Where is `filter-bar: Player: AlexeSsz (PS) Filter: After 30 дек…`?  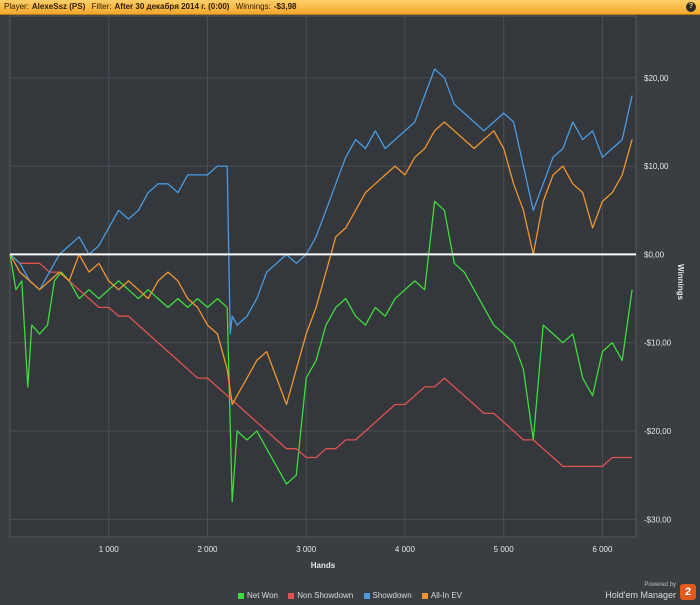
filter-bar: Player: AlexeSsz (PS) Filter: After 30 дек… is located at coordinates (350, 7).